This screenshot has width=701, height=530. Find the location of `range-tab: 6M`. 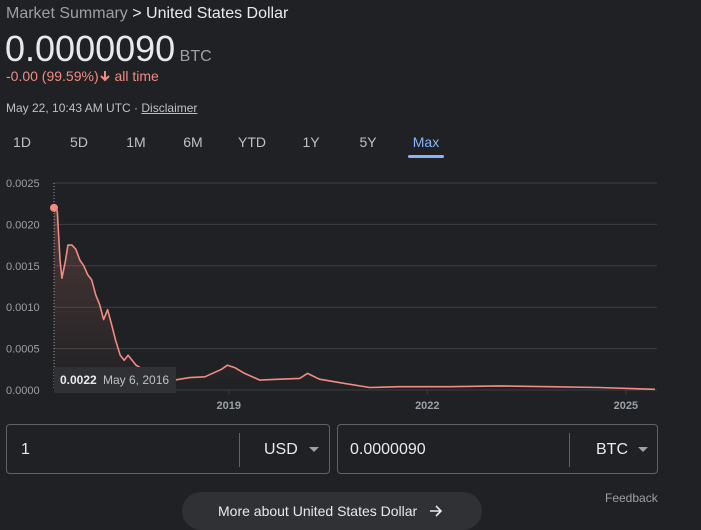

range-tab: 6M is located at coordinates (193, 142).